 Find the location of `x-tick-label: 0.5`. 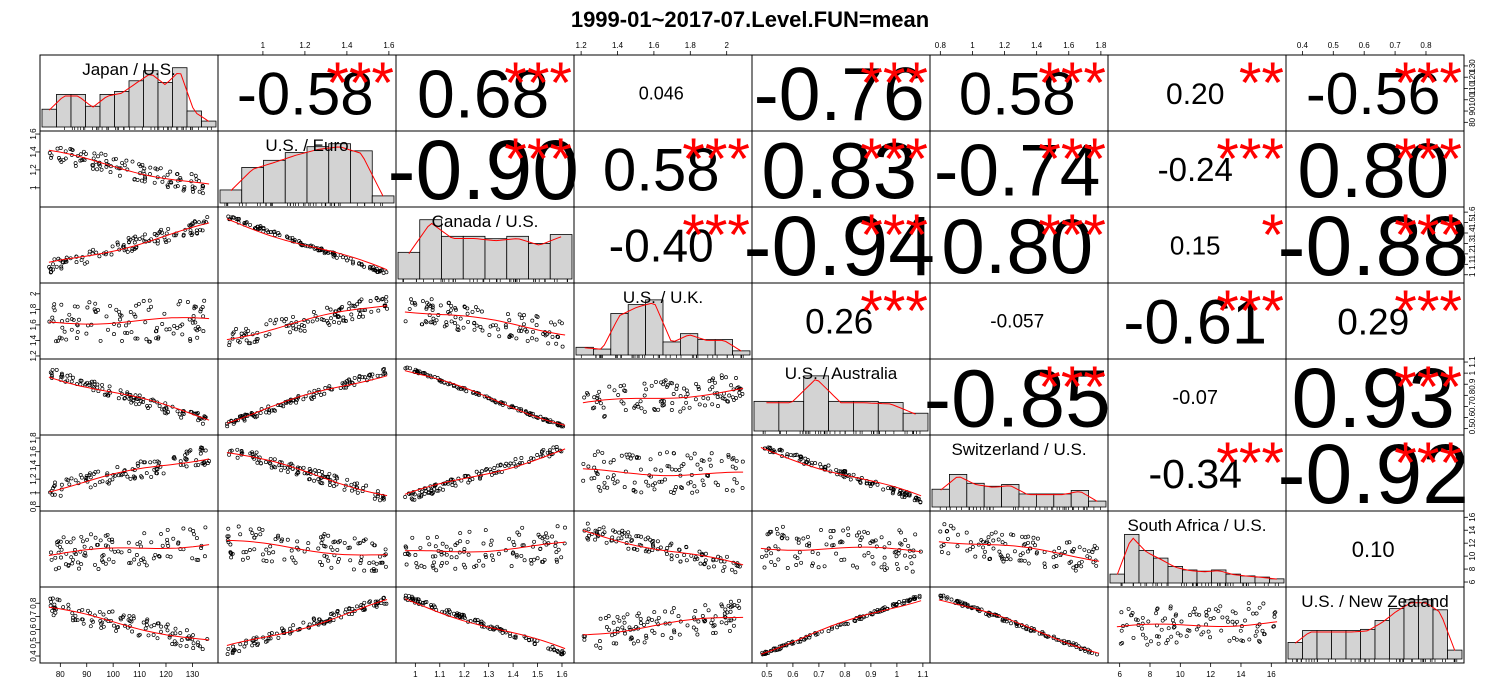

x-tick-label: 0.5 is located at coordinates (1334, 45).